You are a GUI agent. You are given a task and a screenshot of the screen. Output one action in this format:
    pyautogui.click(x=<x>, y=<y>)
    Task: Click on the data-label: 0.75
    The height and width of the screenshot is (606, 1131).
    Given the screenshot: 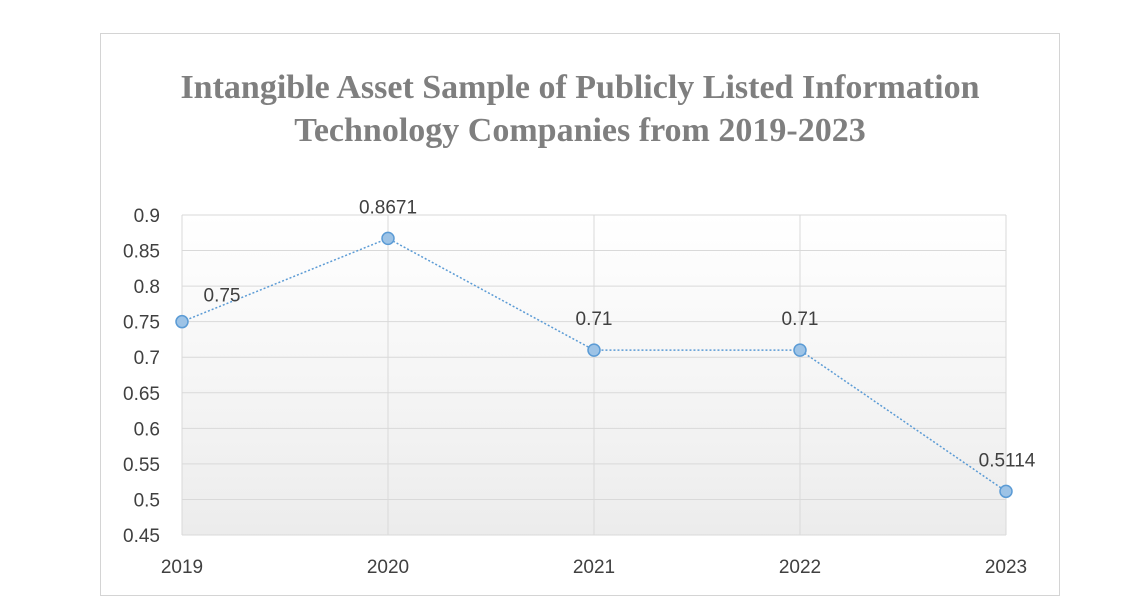 What is the action you would take?
    pyautogui.click(x=222, y=296)
    